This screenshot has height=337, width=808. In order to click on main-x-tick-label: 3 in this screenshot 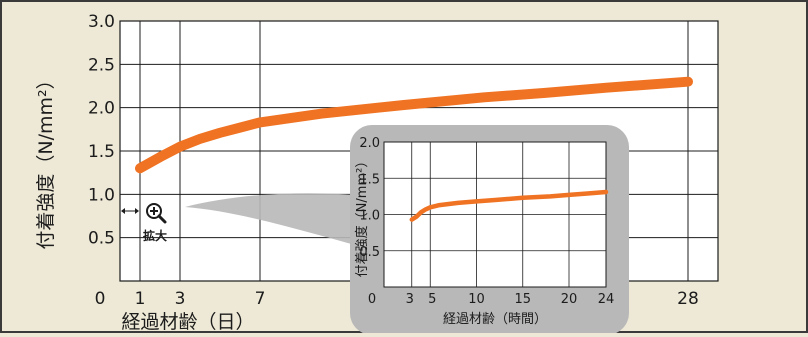, I will do `click(180, 299)`.